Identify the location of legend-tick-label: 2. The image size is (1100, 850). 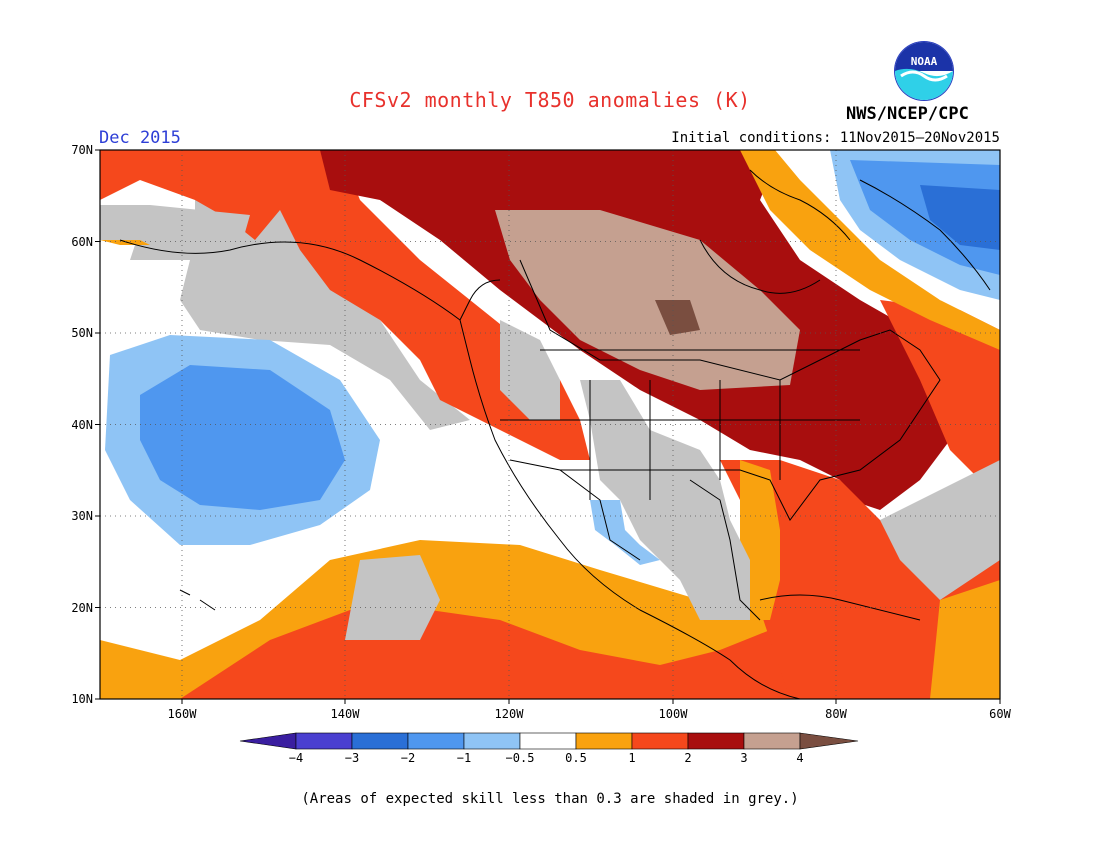
(687, 758).